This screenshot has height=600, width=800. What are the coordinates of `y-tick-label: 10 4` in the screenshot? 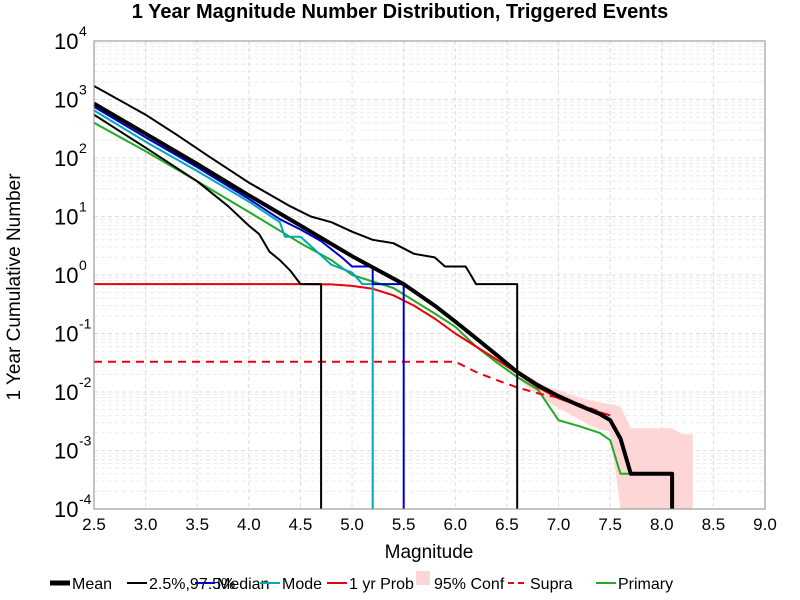 It's located at (70, 38).